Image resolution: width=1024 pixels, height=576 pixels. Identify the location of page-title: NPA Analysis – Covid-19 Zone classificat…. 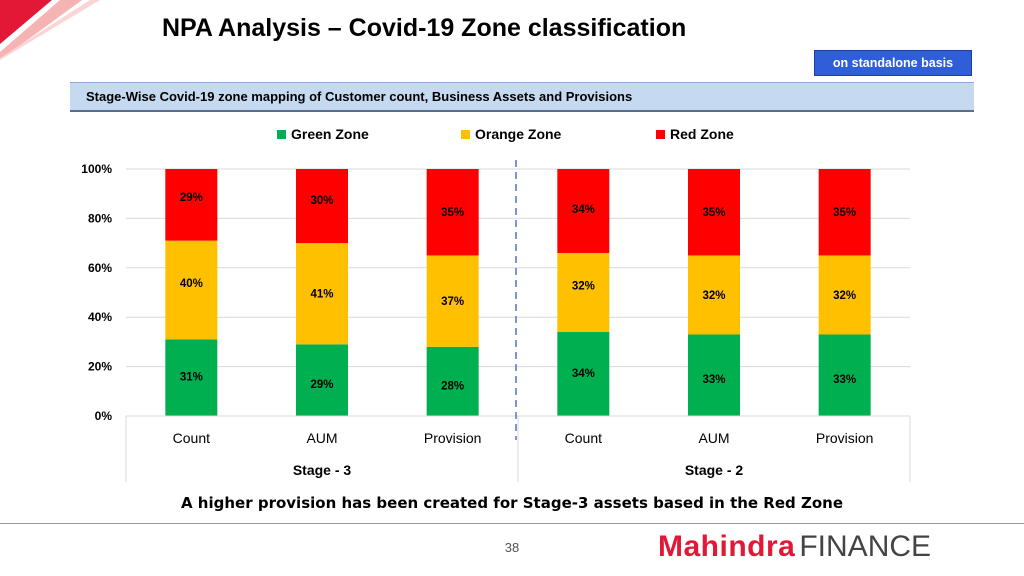
(424, 28).